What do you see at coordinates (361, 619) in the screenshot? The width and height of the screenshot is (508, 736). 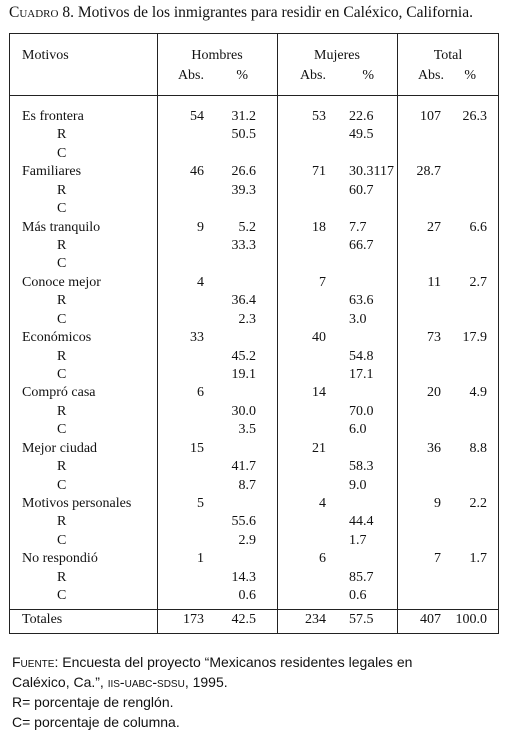 I see `cell-mujeres-pct: 57.5` at bounding box center [361, 619].